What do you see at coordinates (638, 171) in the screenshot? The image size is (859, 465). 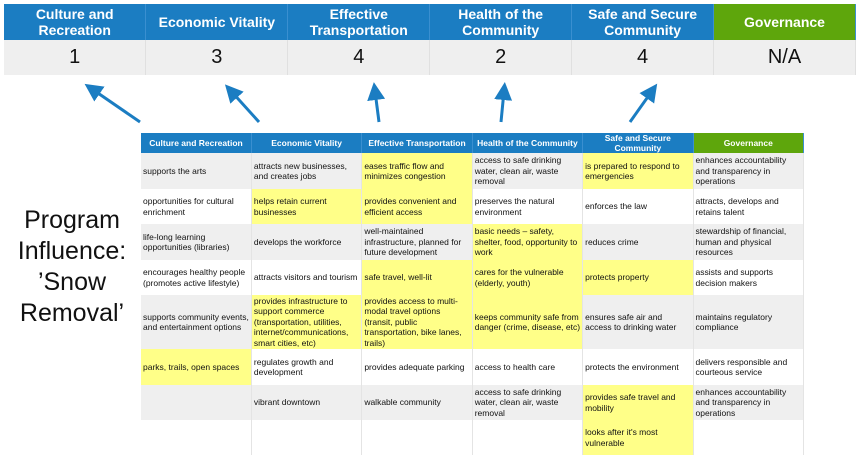 I see `grid-cell: is prepared to respond to emergencies` at bounding box center [638, 171].